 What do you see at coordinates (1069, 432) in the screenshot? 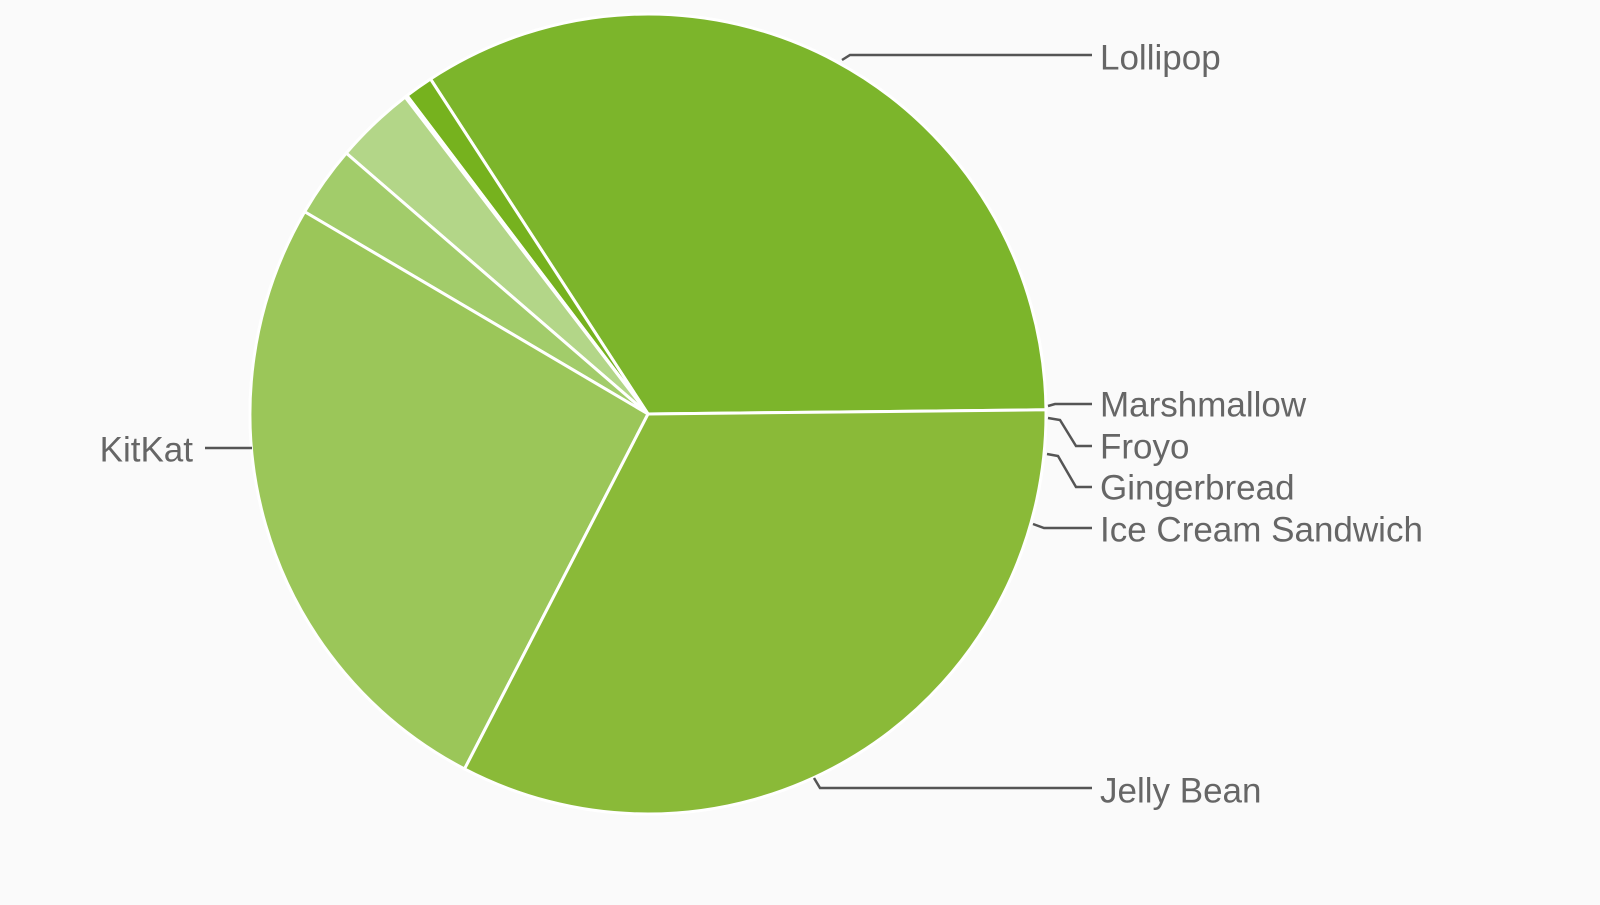
I see `leader-line-froyo` at bounding box center [1069, 432].